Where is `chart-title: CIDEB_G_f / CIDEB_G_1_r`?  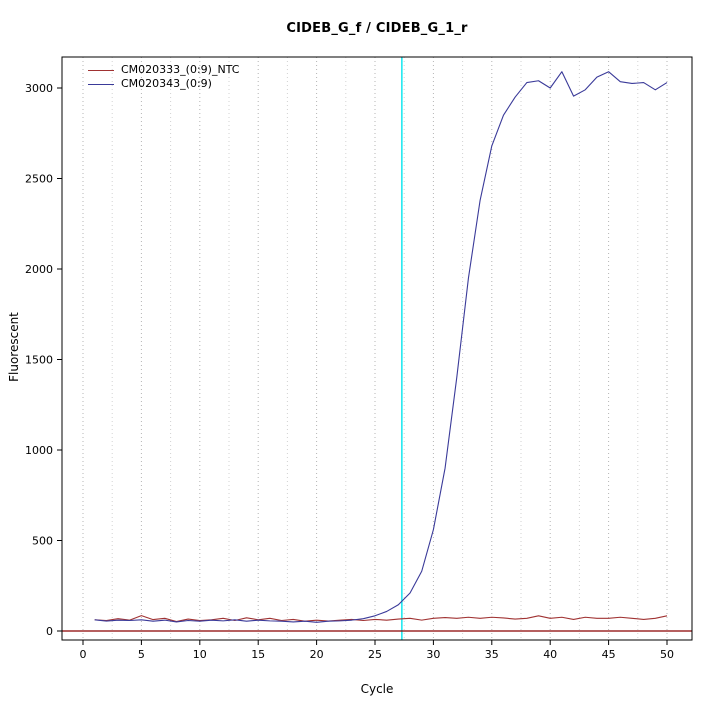
chart-title: CIDEB_G_f / CIDEB_G_1_r is located at coordinates (377, 28).